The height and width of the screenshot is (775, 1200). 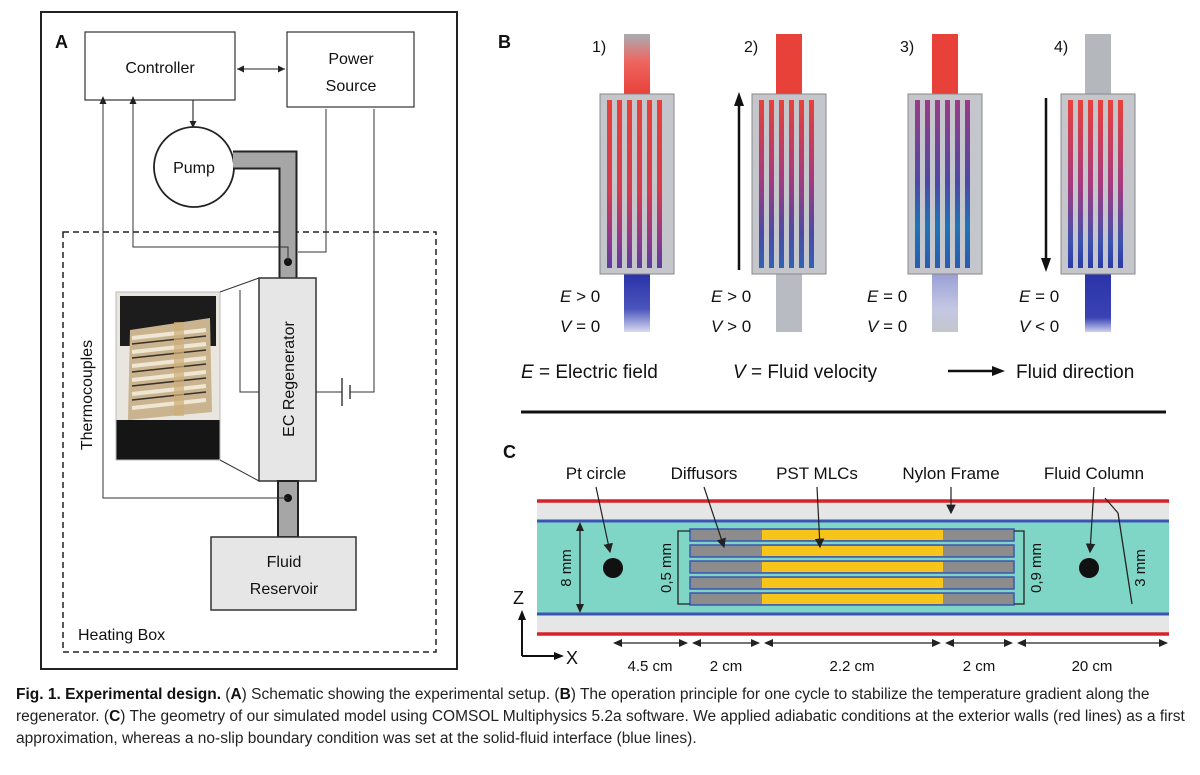 I want to click on label-diffusors: Diffusors, so click(x=704, y=473).